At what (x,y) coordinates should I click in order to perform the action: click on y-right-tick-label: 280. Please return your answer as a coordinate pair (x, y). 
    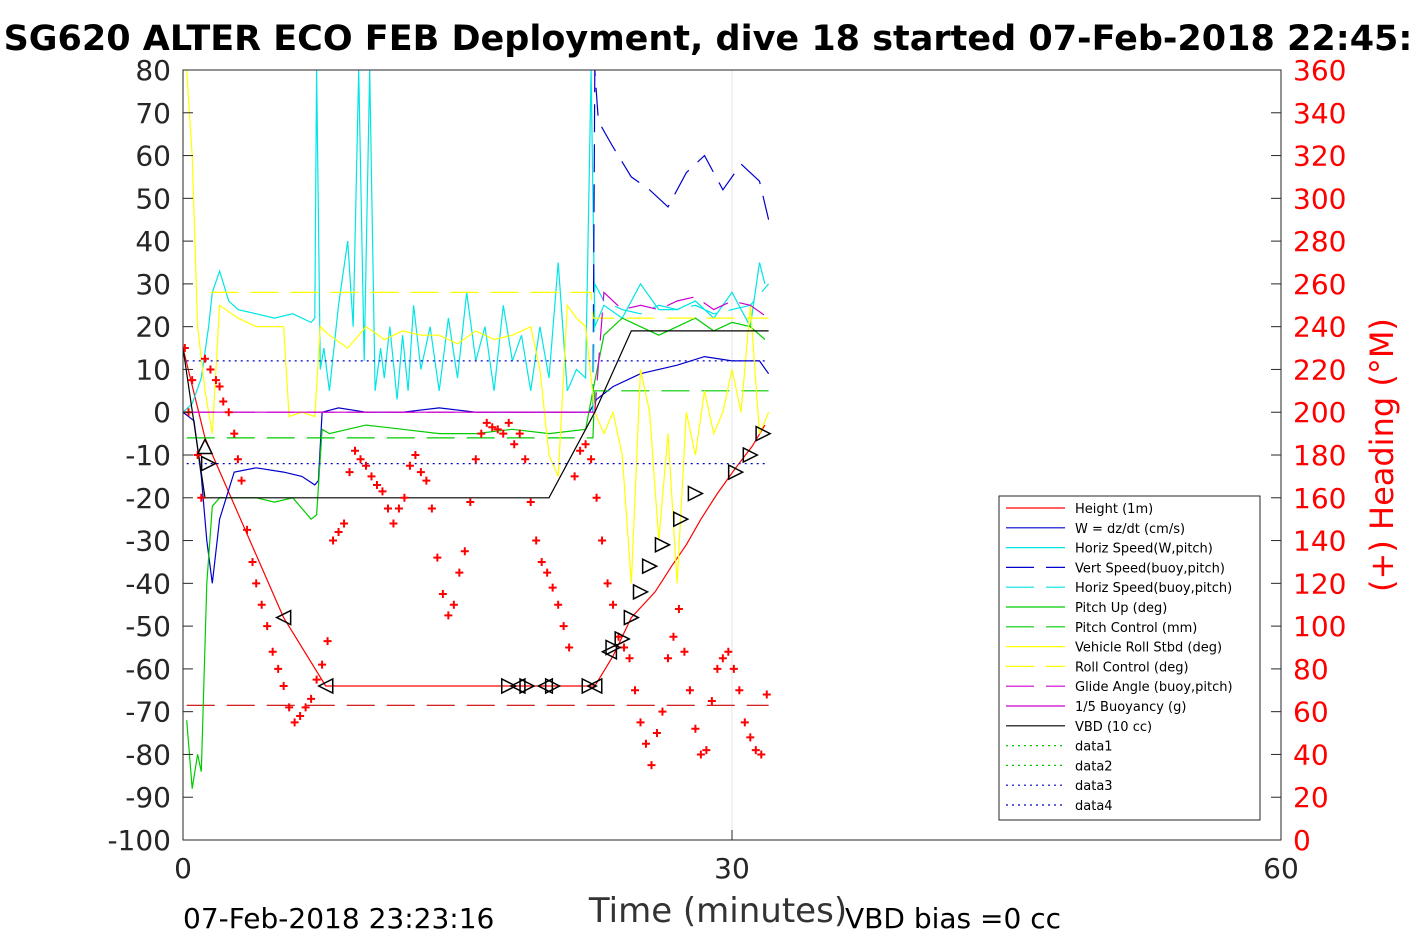
    Looking at the image, I should click on (1319, 241).